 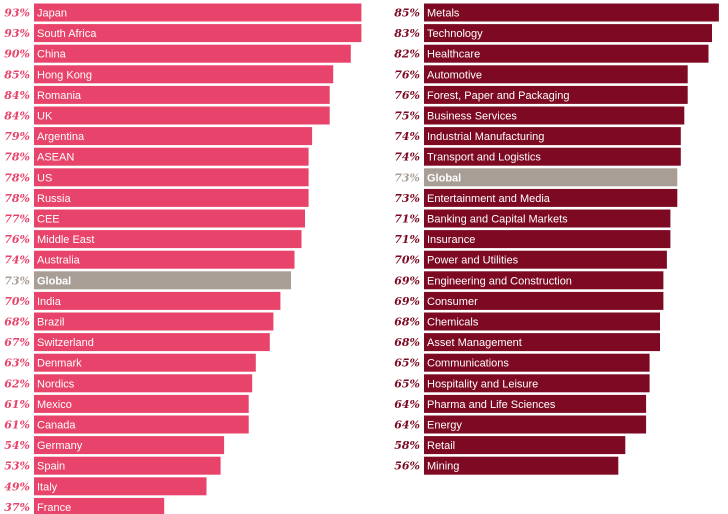 What do you see at coordinates (67, 34) in the screenshot?
I see `category-label-south-africa: South Africa` at bounding box center [67, 34].